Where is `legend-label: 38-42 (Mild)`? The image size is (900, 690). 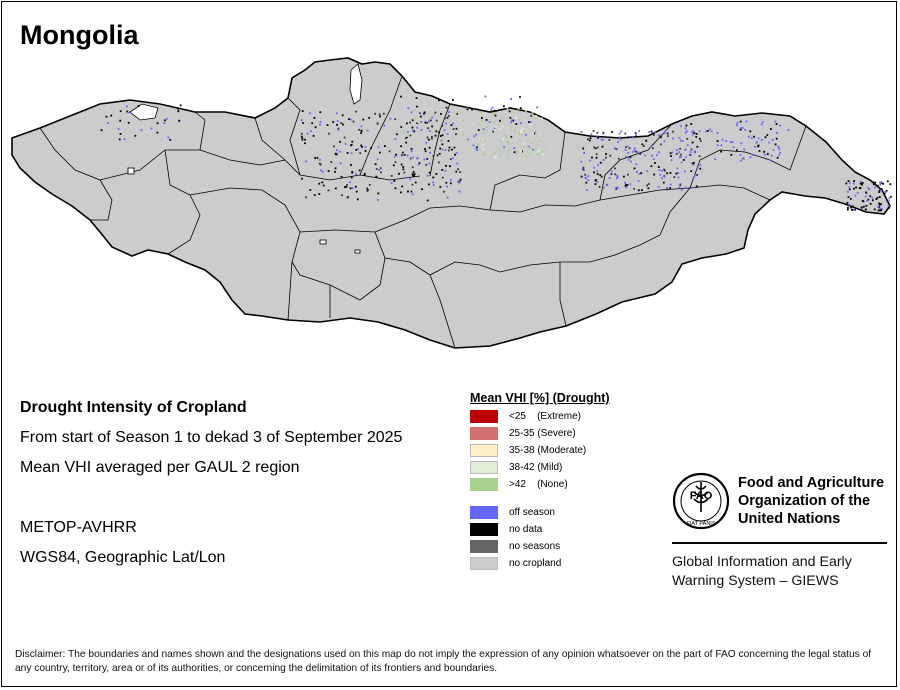
legend-label: 38-42 (Mild) is located at coordinates (536, 467).